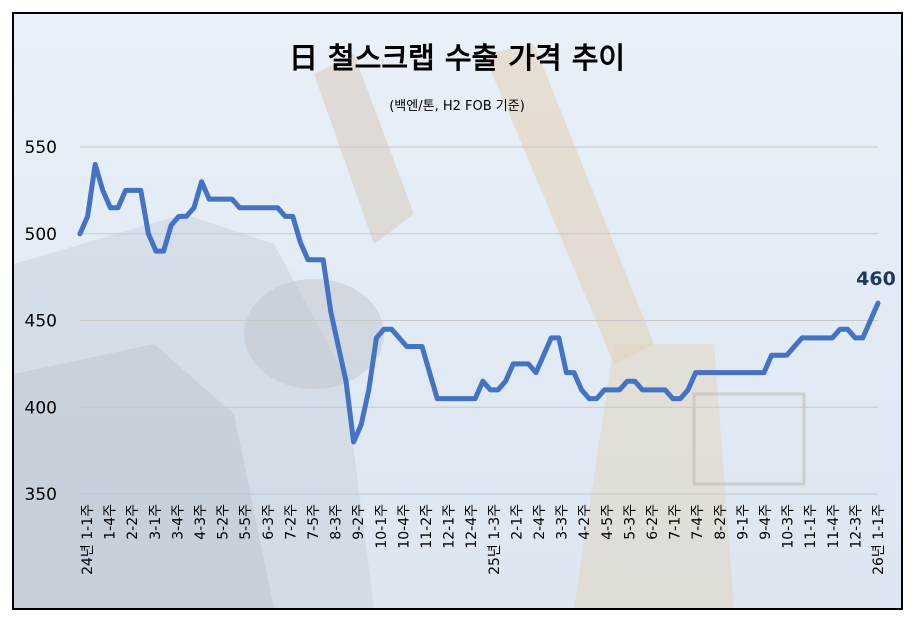 The image size is (915, 623). What do you see at coordinates (246, 522) in the screenshot?
I see `x-tick-label: 5-5주` at bounding box center [246, 522].